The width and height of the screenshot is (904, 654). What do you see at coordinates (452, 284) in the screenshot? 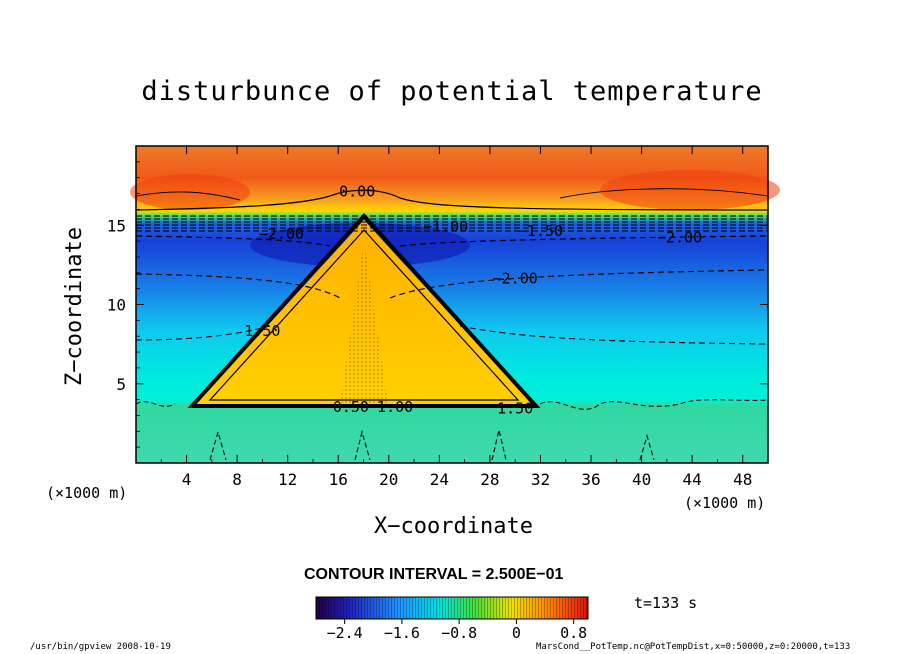
I see `contour-neg-2-mid` at bounding box center [452, 284].